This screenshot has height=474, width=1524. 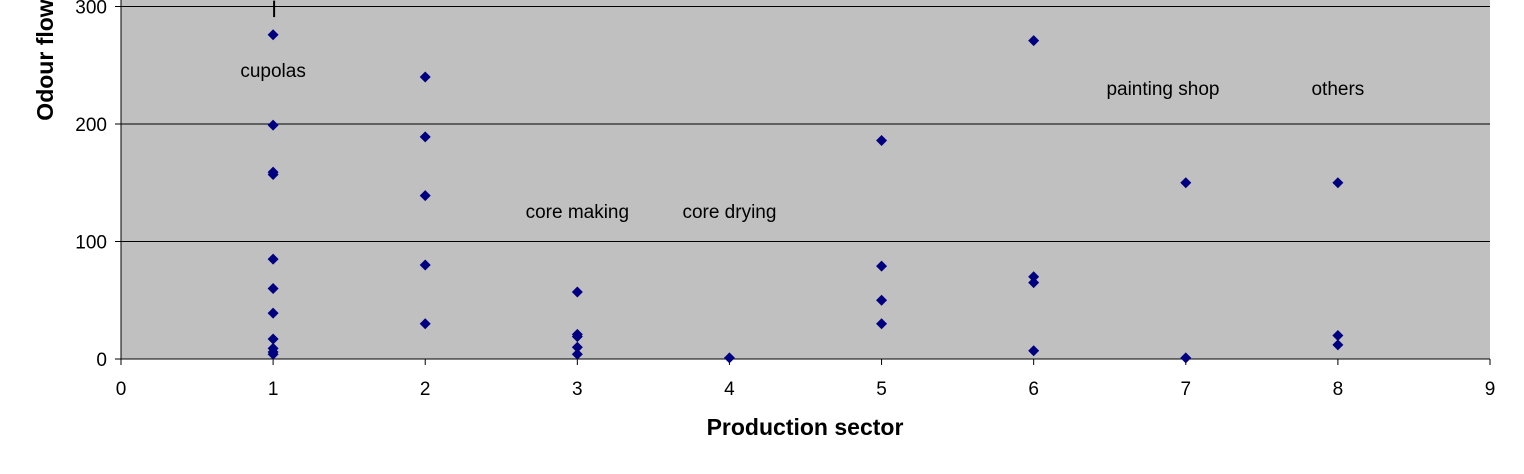 What do you see at coordinates (1185, 389) in the screenshot?
I see `x-tick-label: 7` at bounding box center [1185, 389].